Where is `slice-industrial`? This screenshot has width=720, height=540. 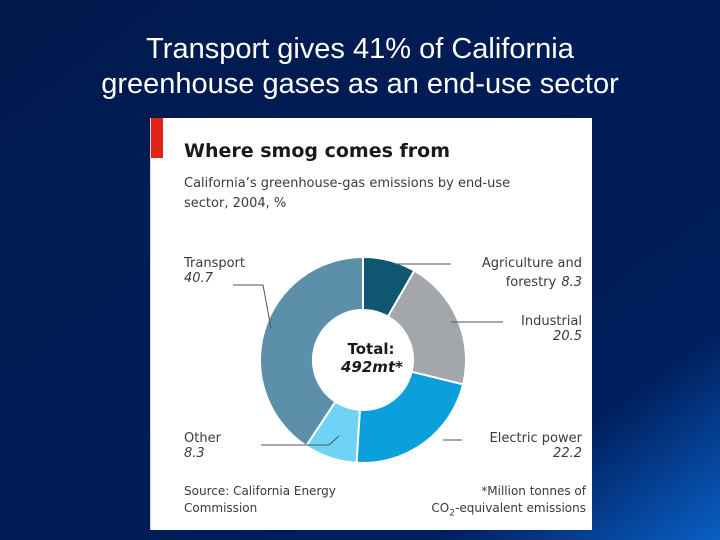 slice-industrial is located at coordinates (426, 327).